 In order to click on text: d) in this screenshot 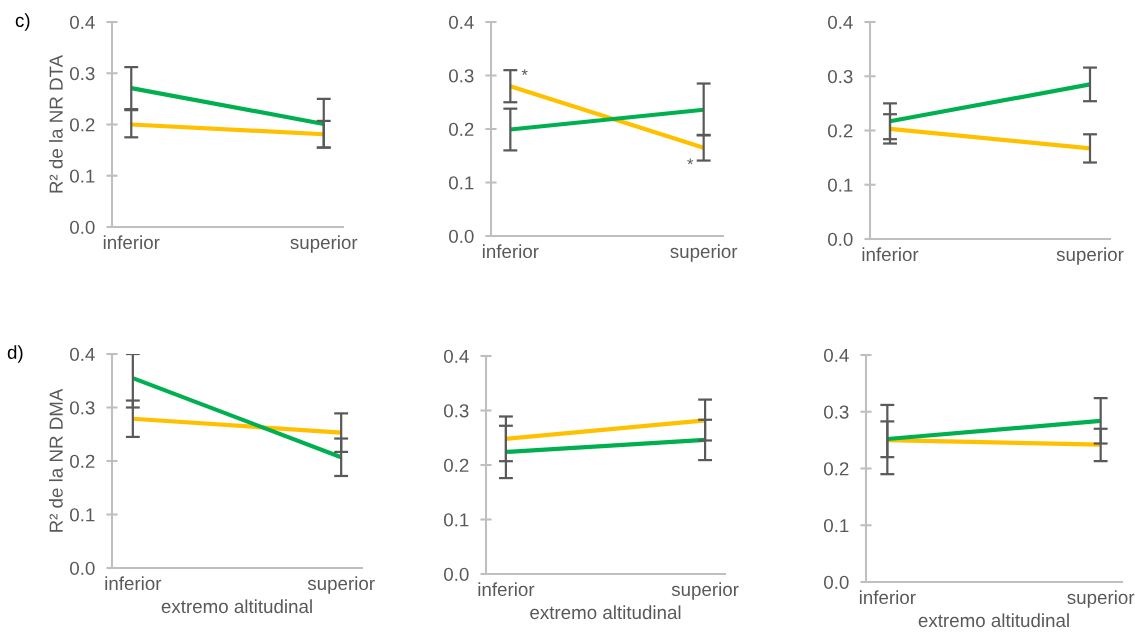, I will do `click(15, 354)`.